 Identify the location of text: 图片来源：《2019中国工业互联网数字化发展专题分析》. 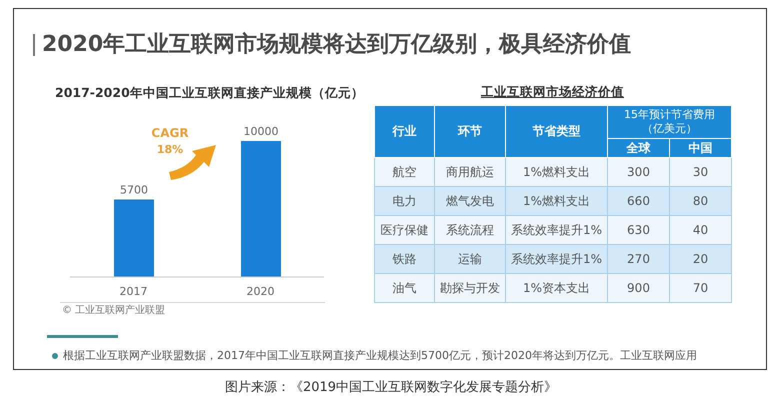
(391, 387).